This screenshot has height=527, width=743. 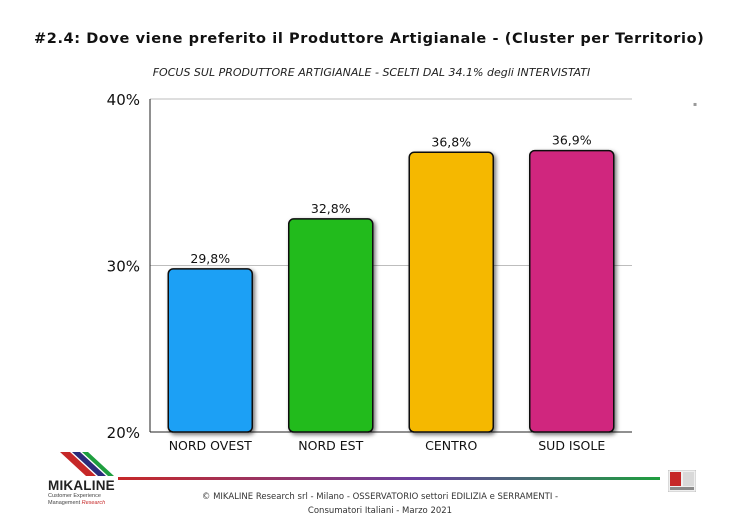 I want to click on logo-tagline-2: Management, so click(x=64, y=502).